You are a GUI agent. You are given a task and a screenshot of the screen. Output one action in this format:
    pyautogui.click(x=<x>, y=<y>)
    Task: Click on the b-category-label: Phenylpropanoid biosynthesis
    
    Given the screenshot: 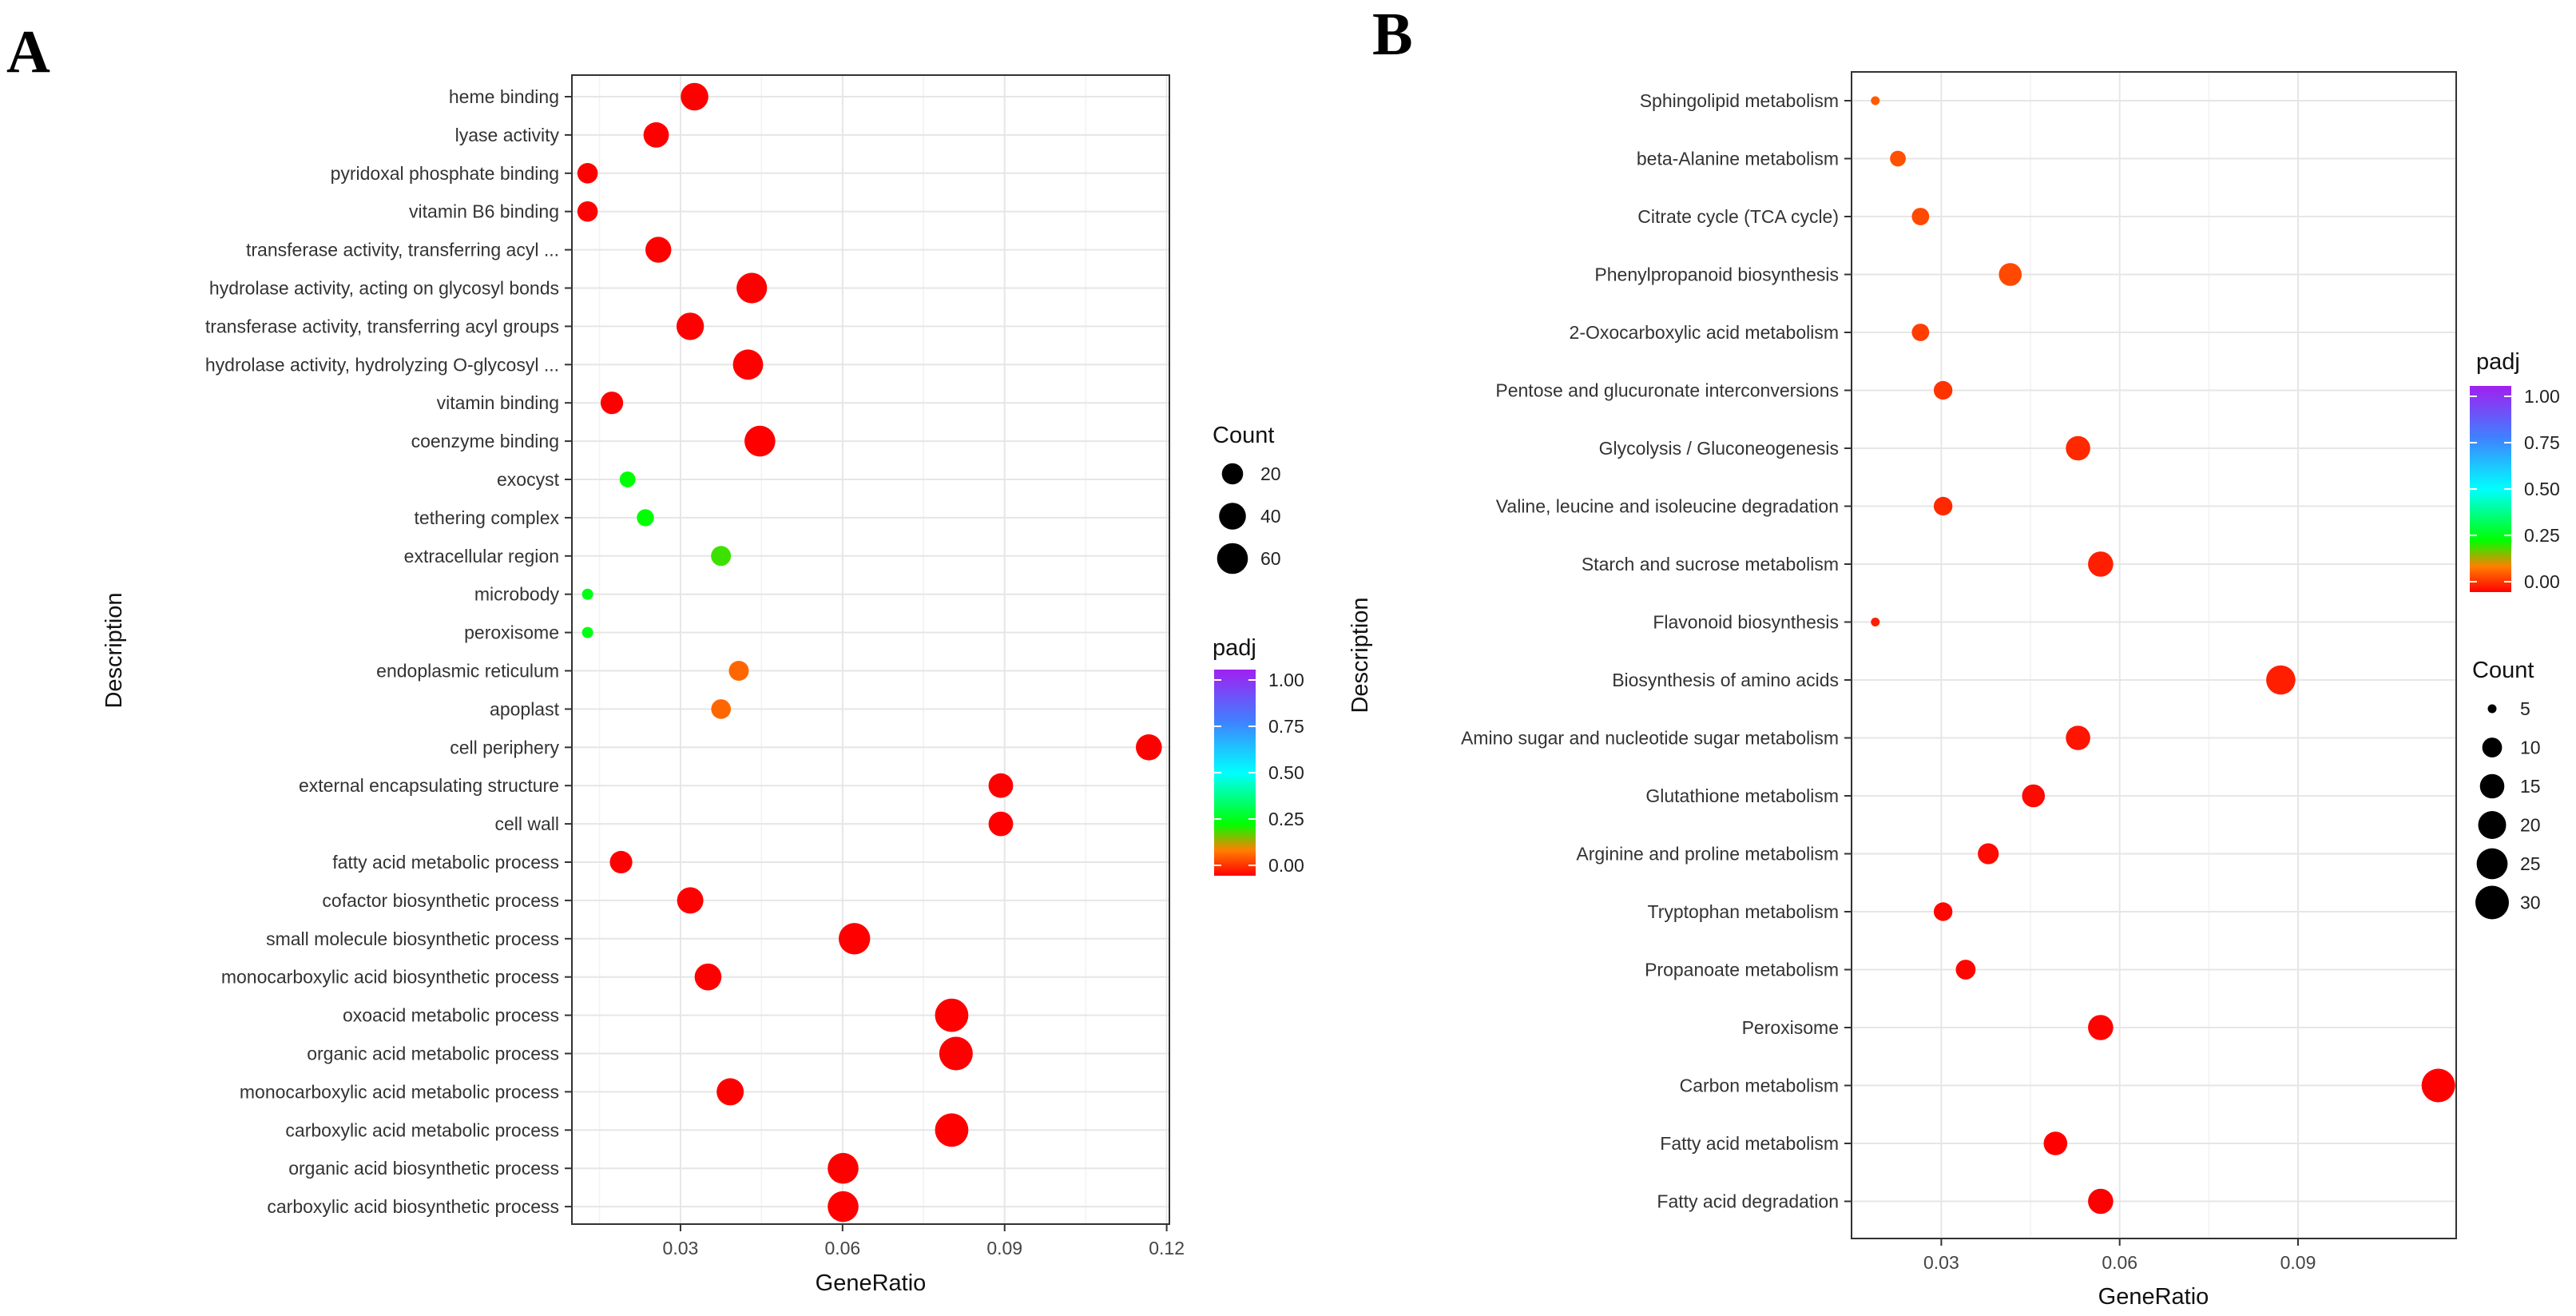 What is the action you would take?
    pyautogui.click(x=1716, y=274)
    